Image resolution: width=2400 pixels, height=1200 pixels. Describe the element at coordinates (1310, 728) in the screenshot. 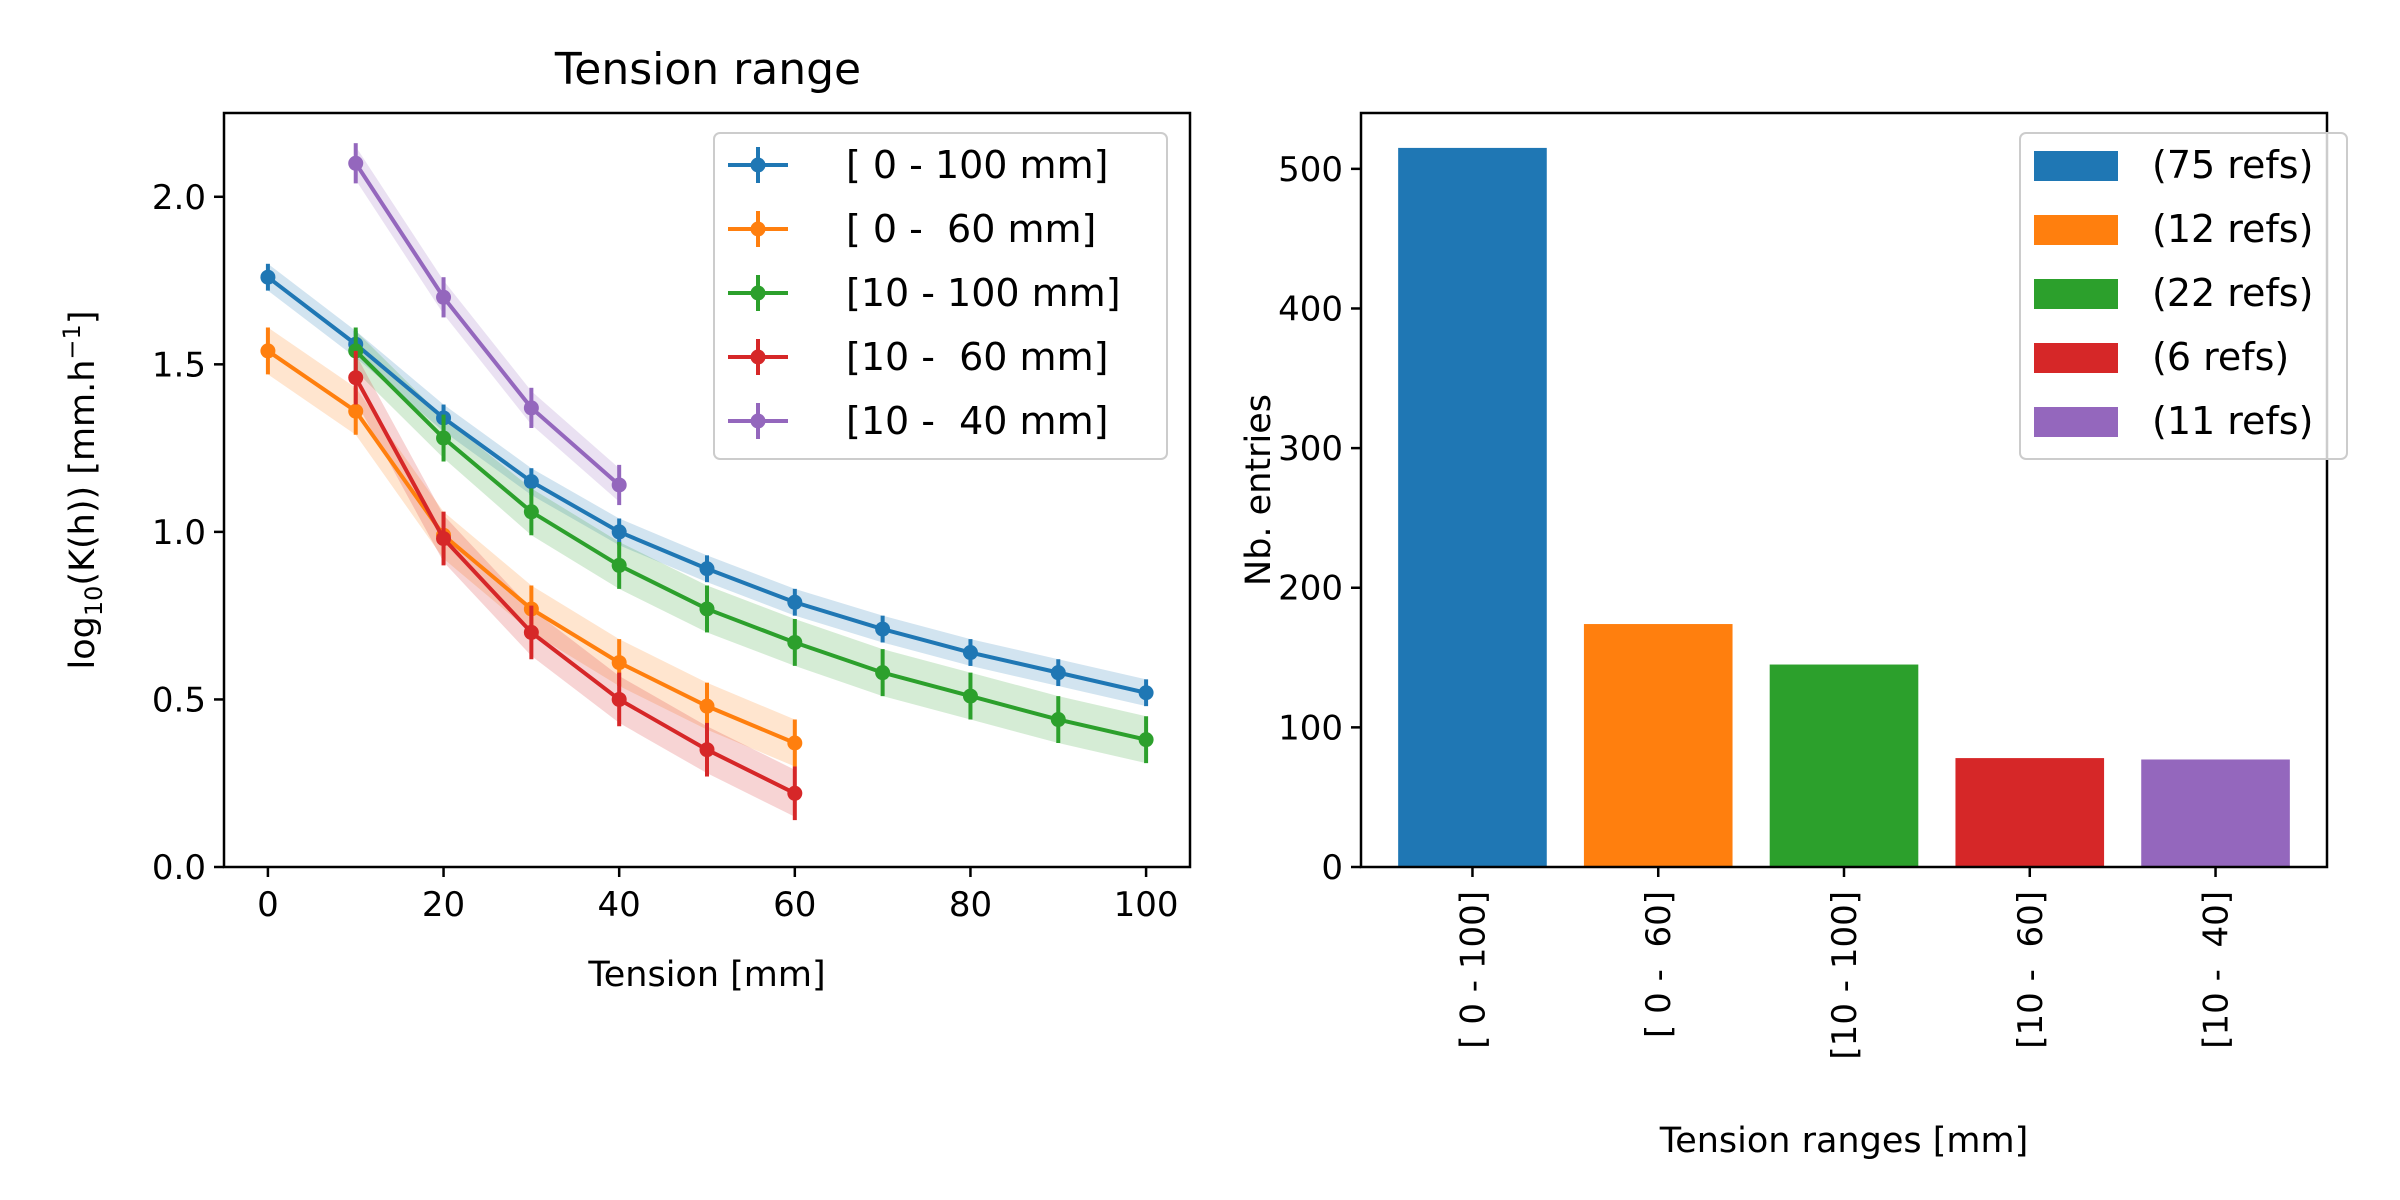

I see `y-tick-label: 100` at that location.